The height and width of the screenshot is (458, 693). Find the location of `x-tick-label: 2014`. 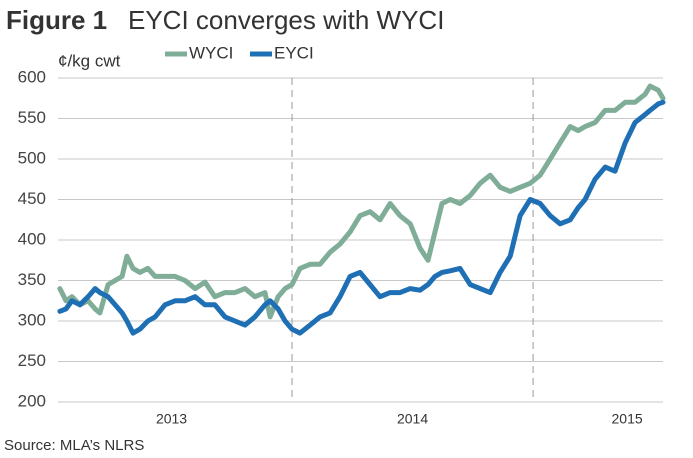

x-tick-label: 2014 is located at coordinates (412, 419).